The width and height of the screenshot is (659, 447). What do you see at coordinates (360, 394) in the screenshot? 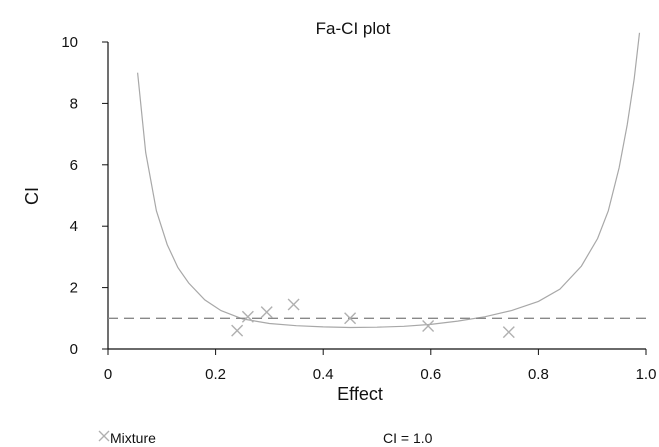
I see `x-axis-title: Effect` at bounding box center [360, 394].